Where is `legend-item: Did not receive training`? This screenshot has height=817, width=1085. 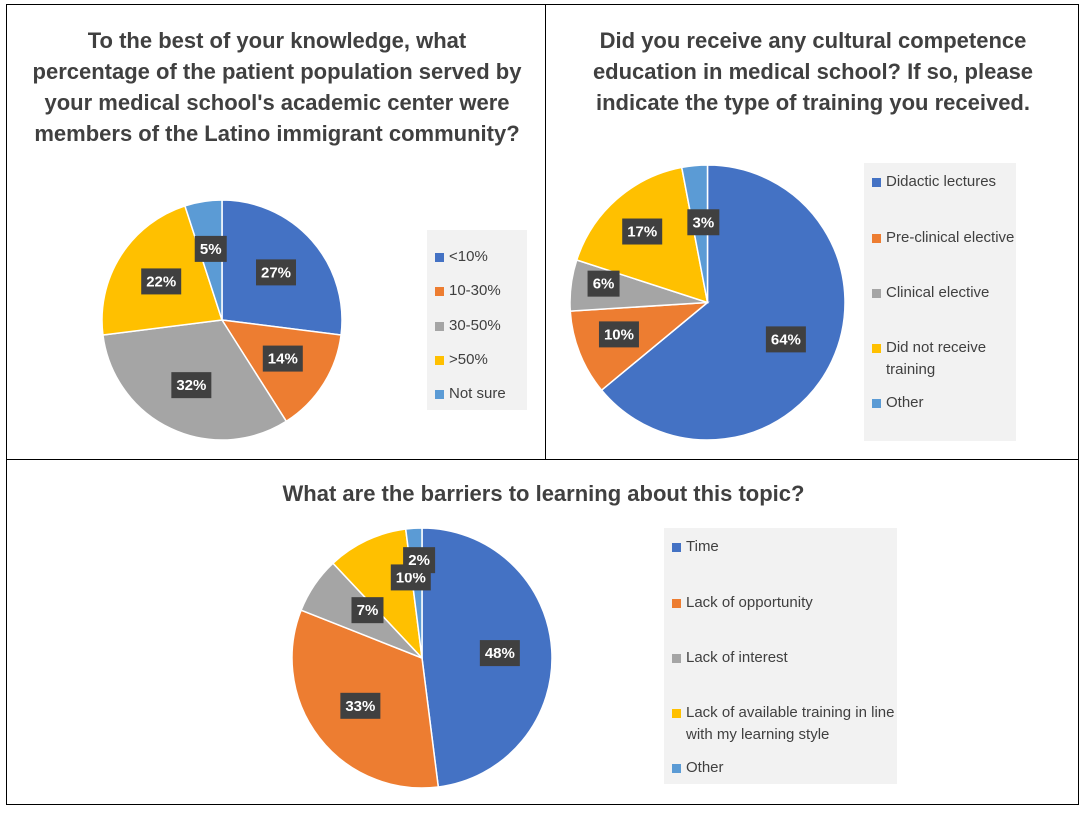 legend-item: Did not receive training is located at coordinates (944, 360).